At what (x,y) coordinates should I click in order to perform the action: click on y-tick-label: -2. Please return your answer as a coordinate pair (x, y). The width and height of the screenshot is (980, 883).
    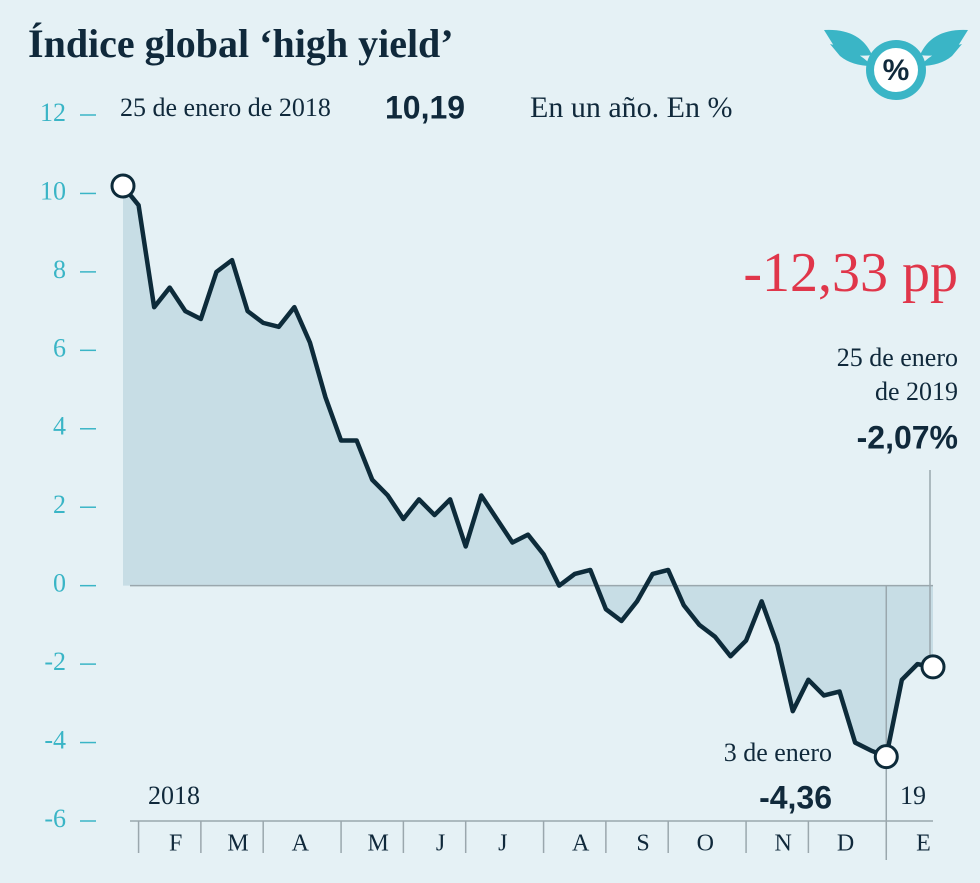
    Looking at the image, I should click on (55, 661).